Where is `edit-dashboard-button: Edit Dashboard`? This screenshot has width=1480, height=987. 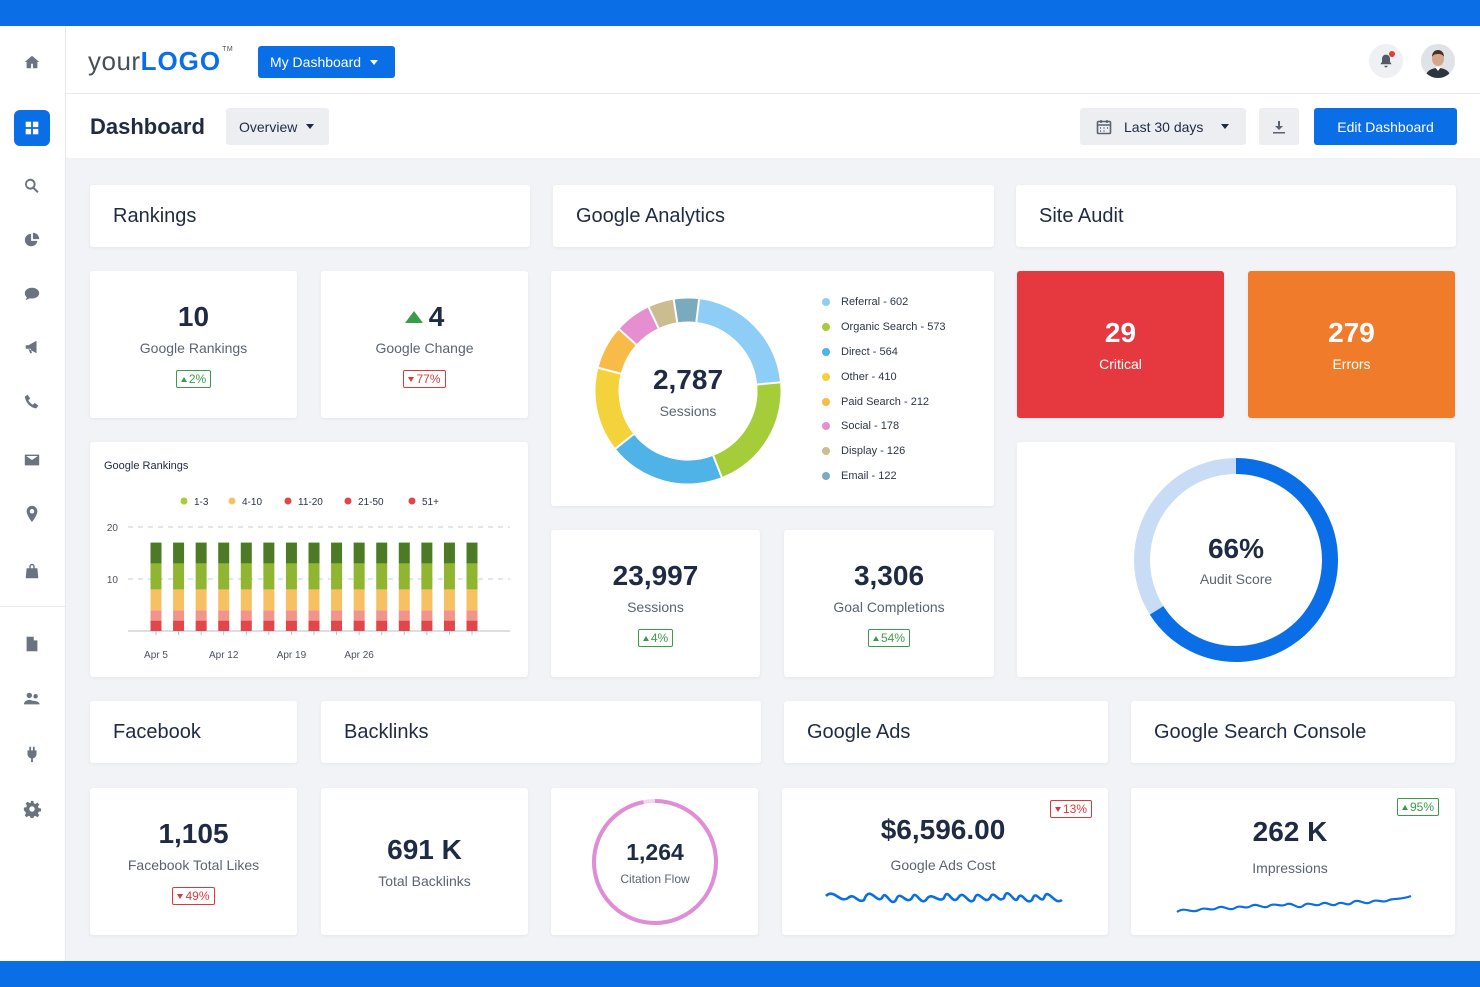 edit-dashboard-button: Edit Dashboard is located at coordinates (1385, 126).